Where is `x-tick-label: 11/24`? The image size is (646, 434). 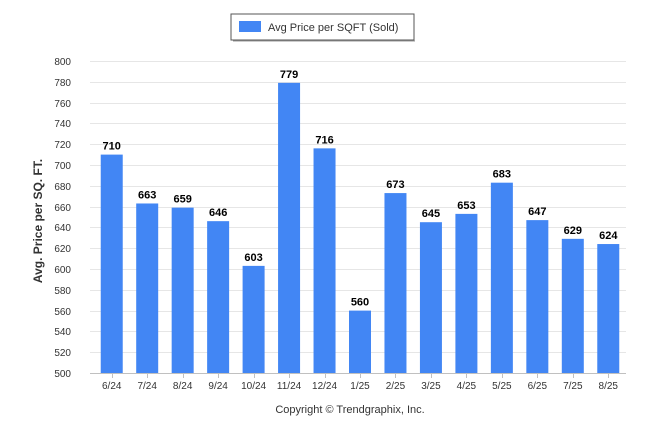 x-tick-label: 11/24 is located at coordinates (289, 386).